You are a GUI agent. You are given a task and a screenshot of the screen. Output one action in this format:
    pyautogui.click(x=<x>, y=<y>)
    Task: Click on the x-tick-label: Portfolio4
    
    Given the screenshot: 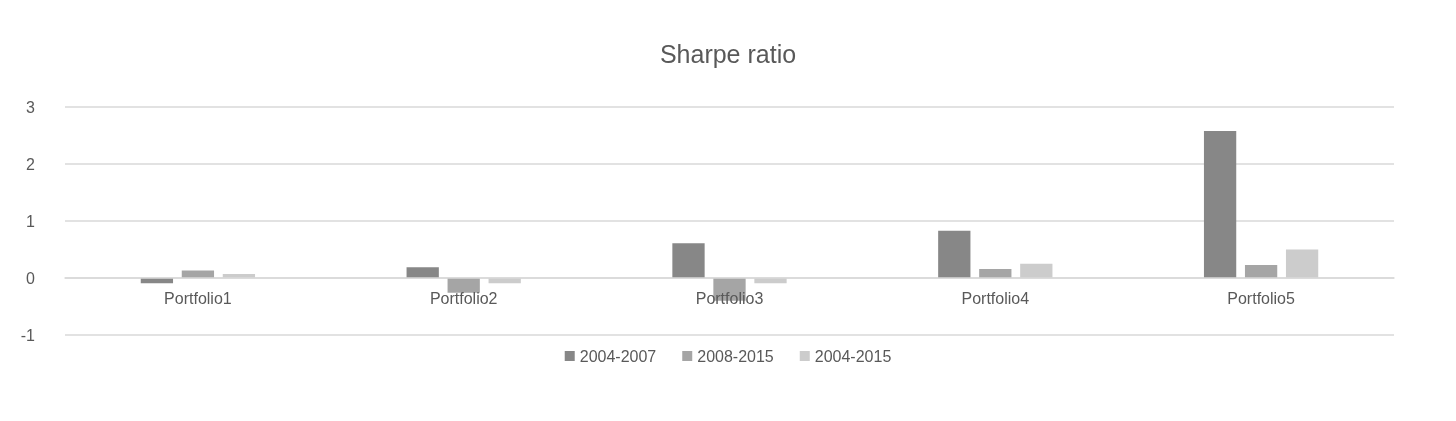 What is the action you would take?
    pyautogui.click(x=995, y=298)
    